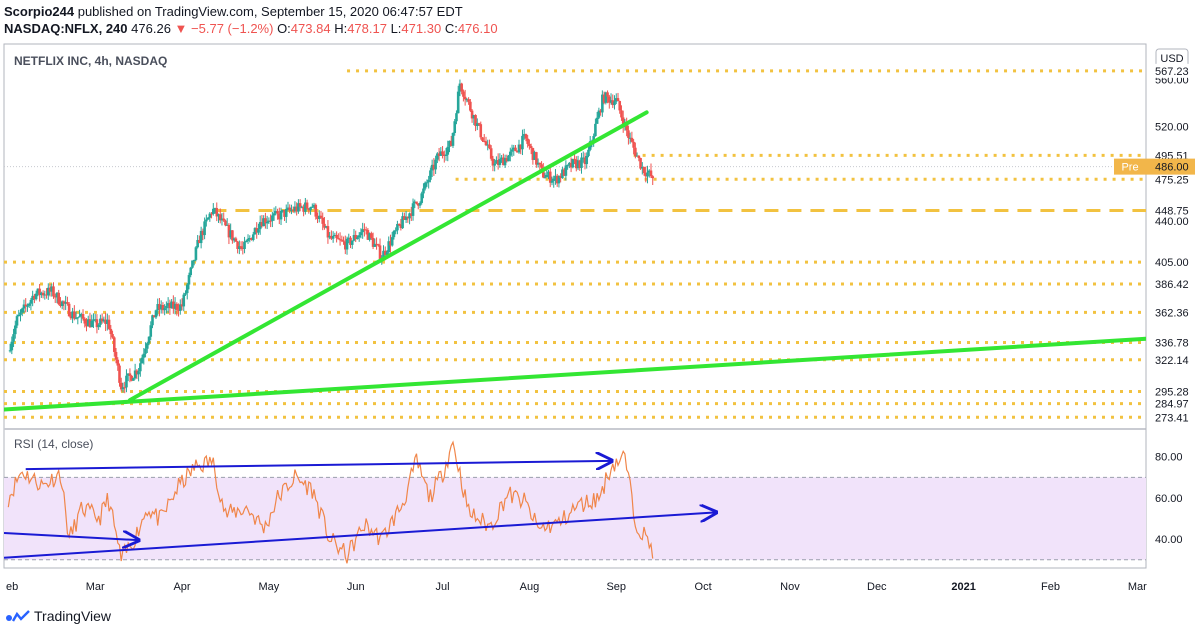 This screenshot has width=1202, height=630. Describe the element at coordinates (39, 11) in the screenshot. I see `author-name: Scorpio244` at that location.